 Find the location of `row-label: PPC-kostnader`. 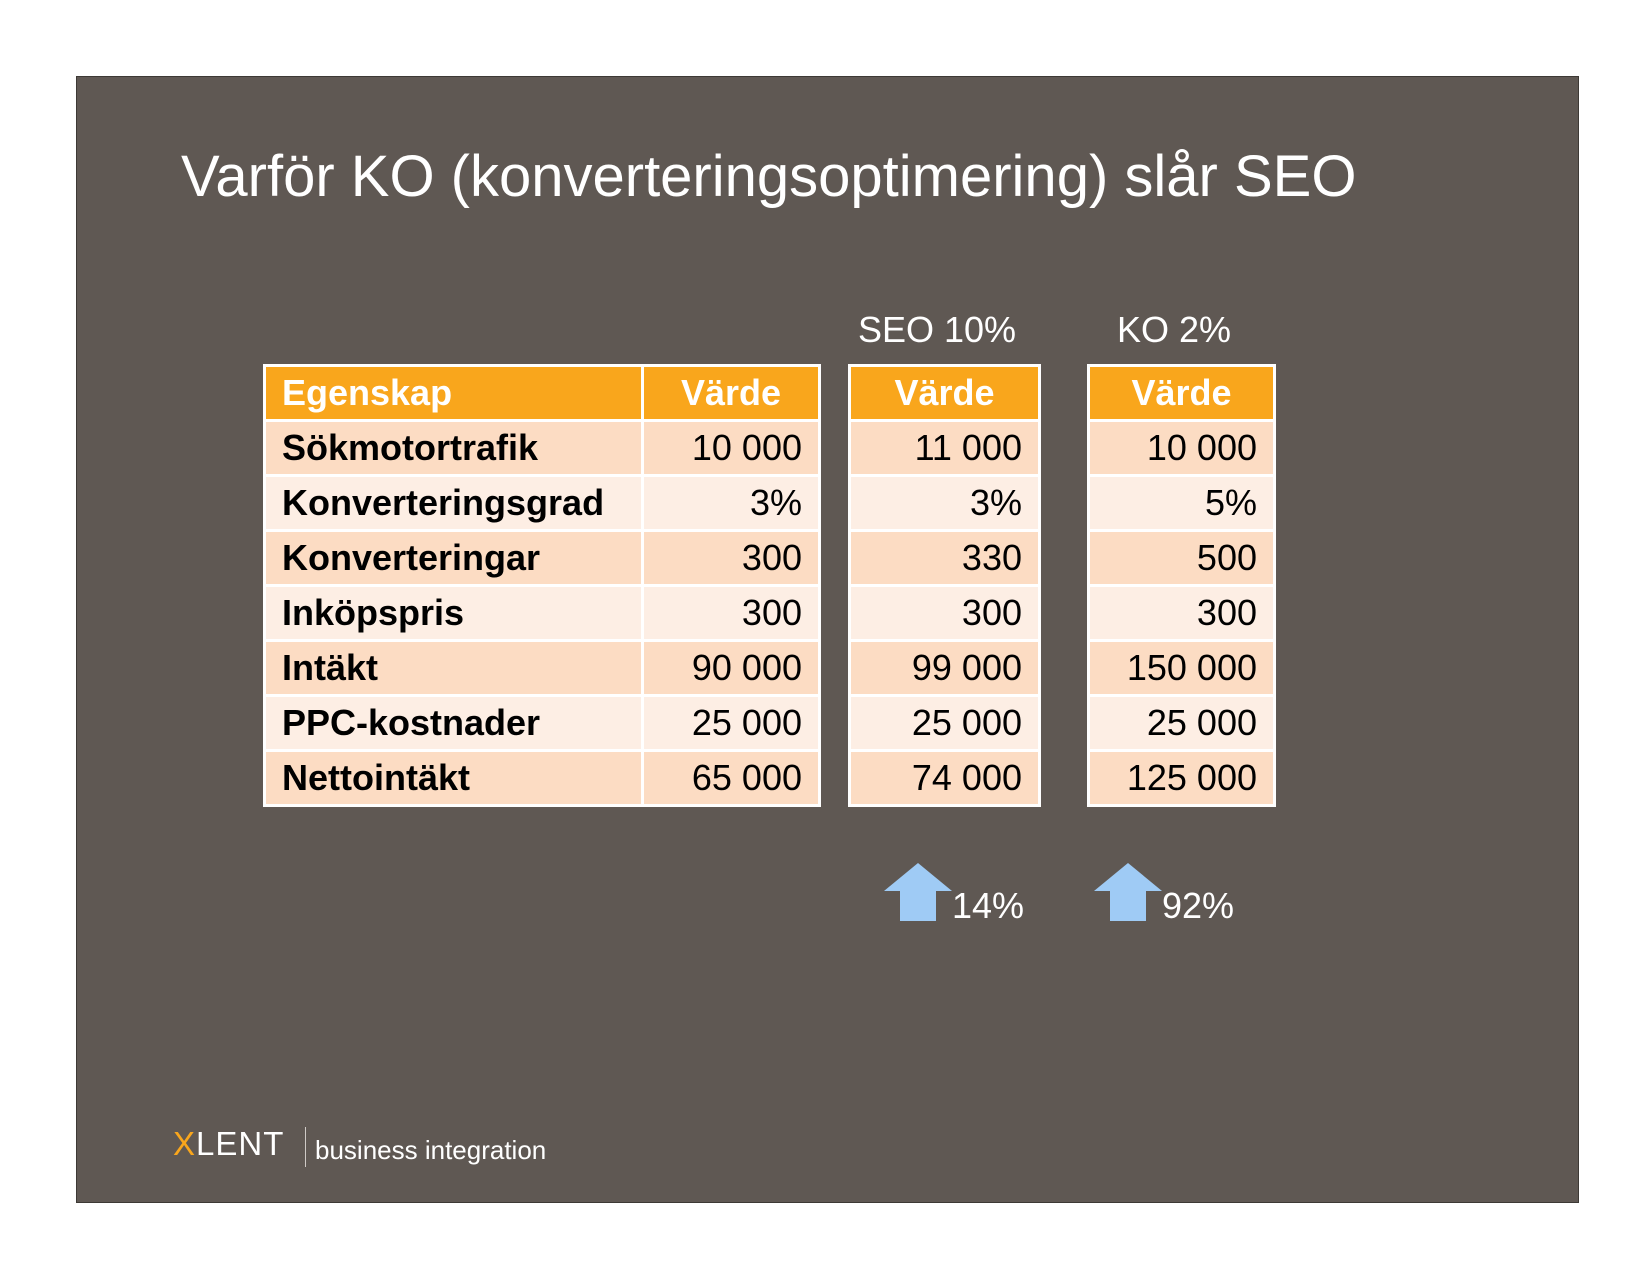

row-label: PPC-kostnader is located at coordinates (453, 723).